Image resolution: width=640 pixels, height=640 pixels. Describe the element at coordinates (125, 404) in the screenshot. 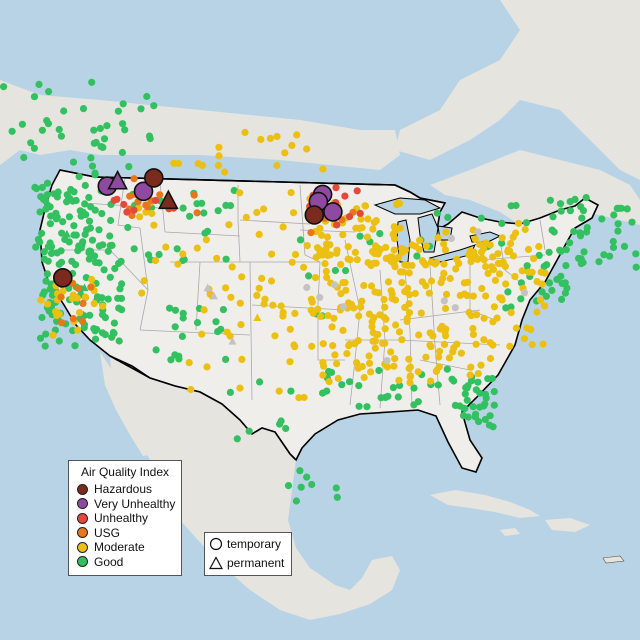

I see `land-baja` at that location.